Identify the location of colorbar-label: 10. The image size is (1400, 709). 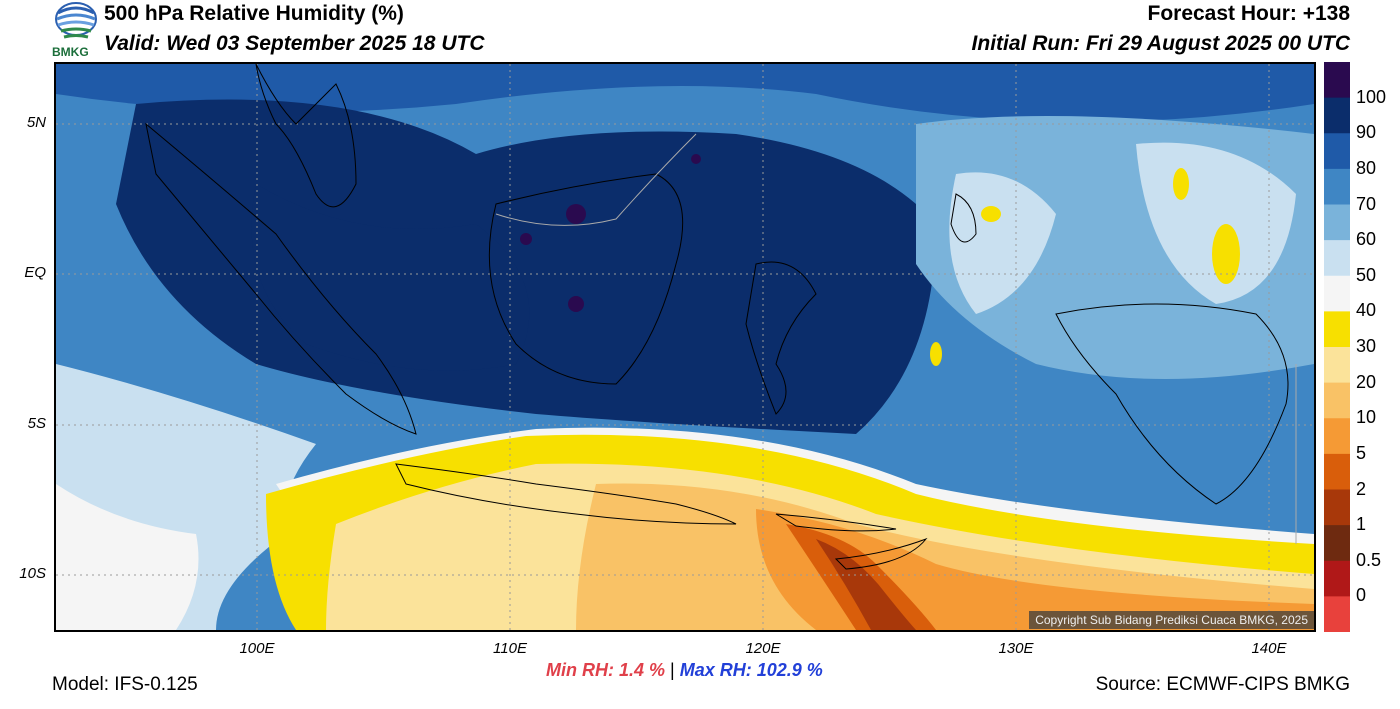
(1366, 417).